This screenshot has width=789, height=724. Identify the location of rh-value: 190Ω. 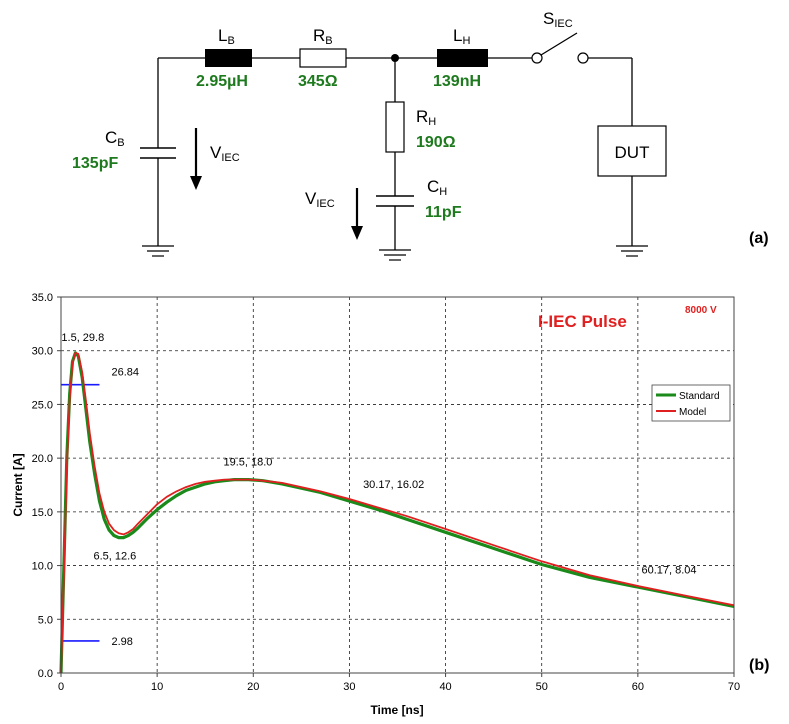
(436, 142).